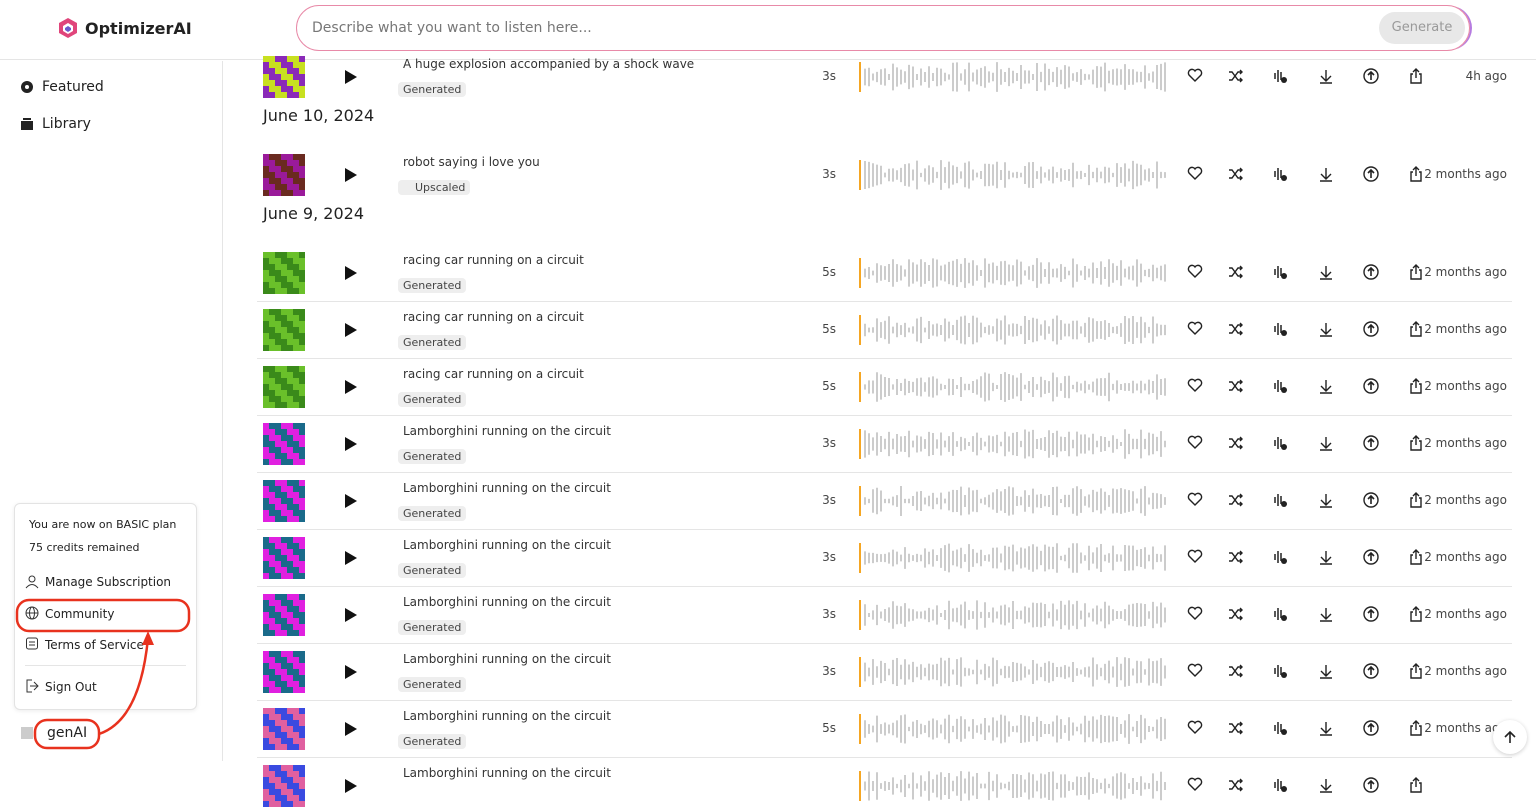 Image resolution: width=1536 pixels, height=807 pixels. What do you see at coordinates (71, 687) in the screenshot?
I see `menu-item: Sign Out` at bounding box center [71, 687].